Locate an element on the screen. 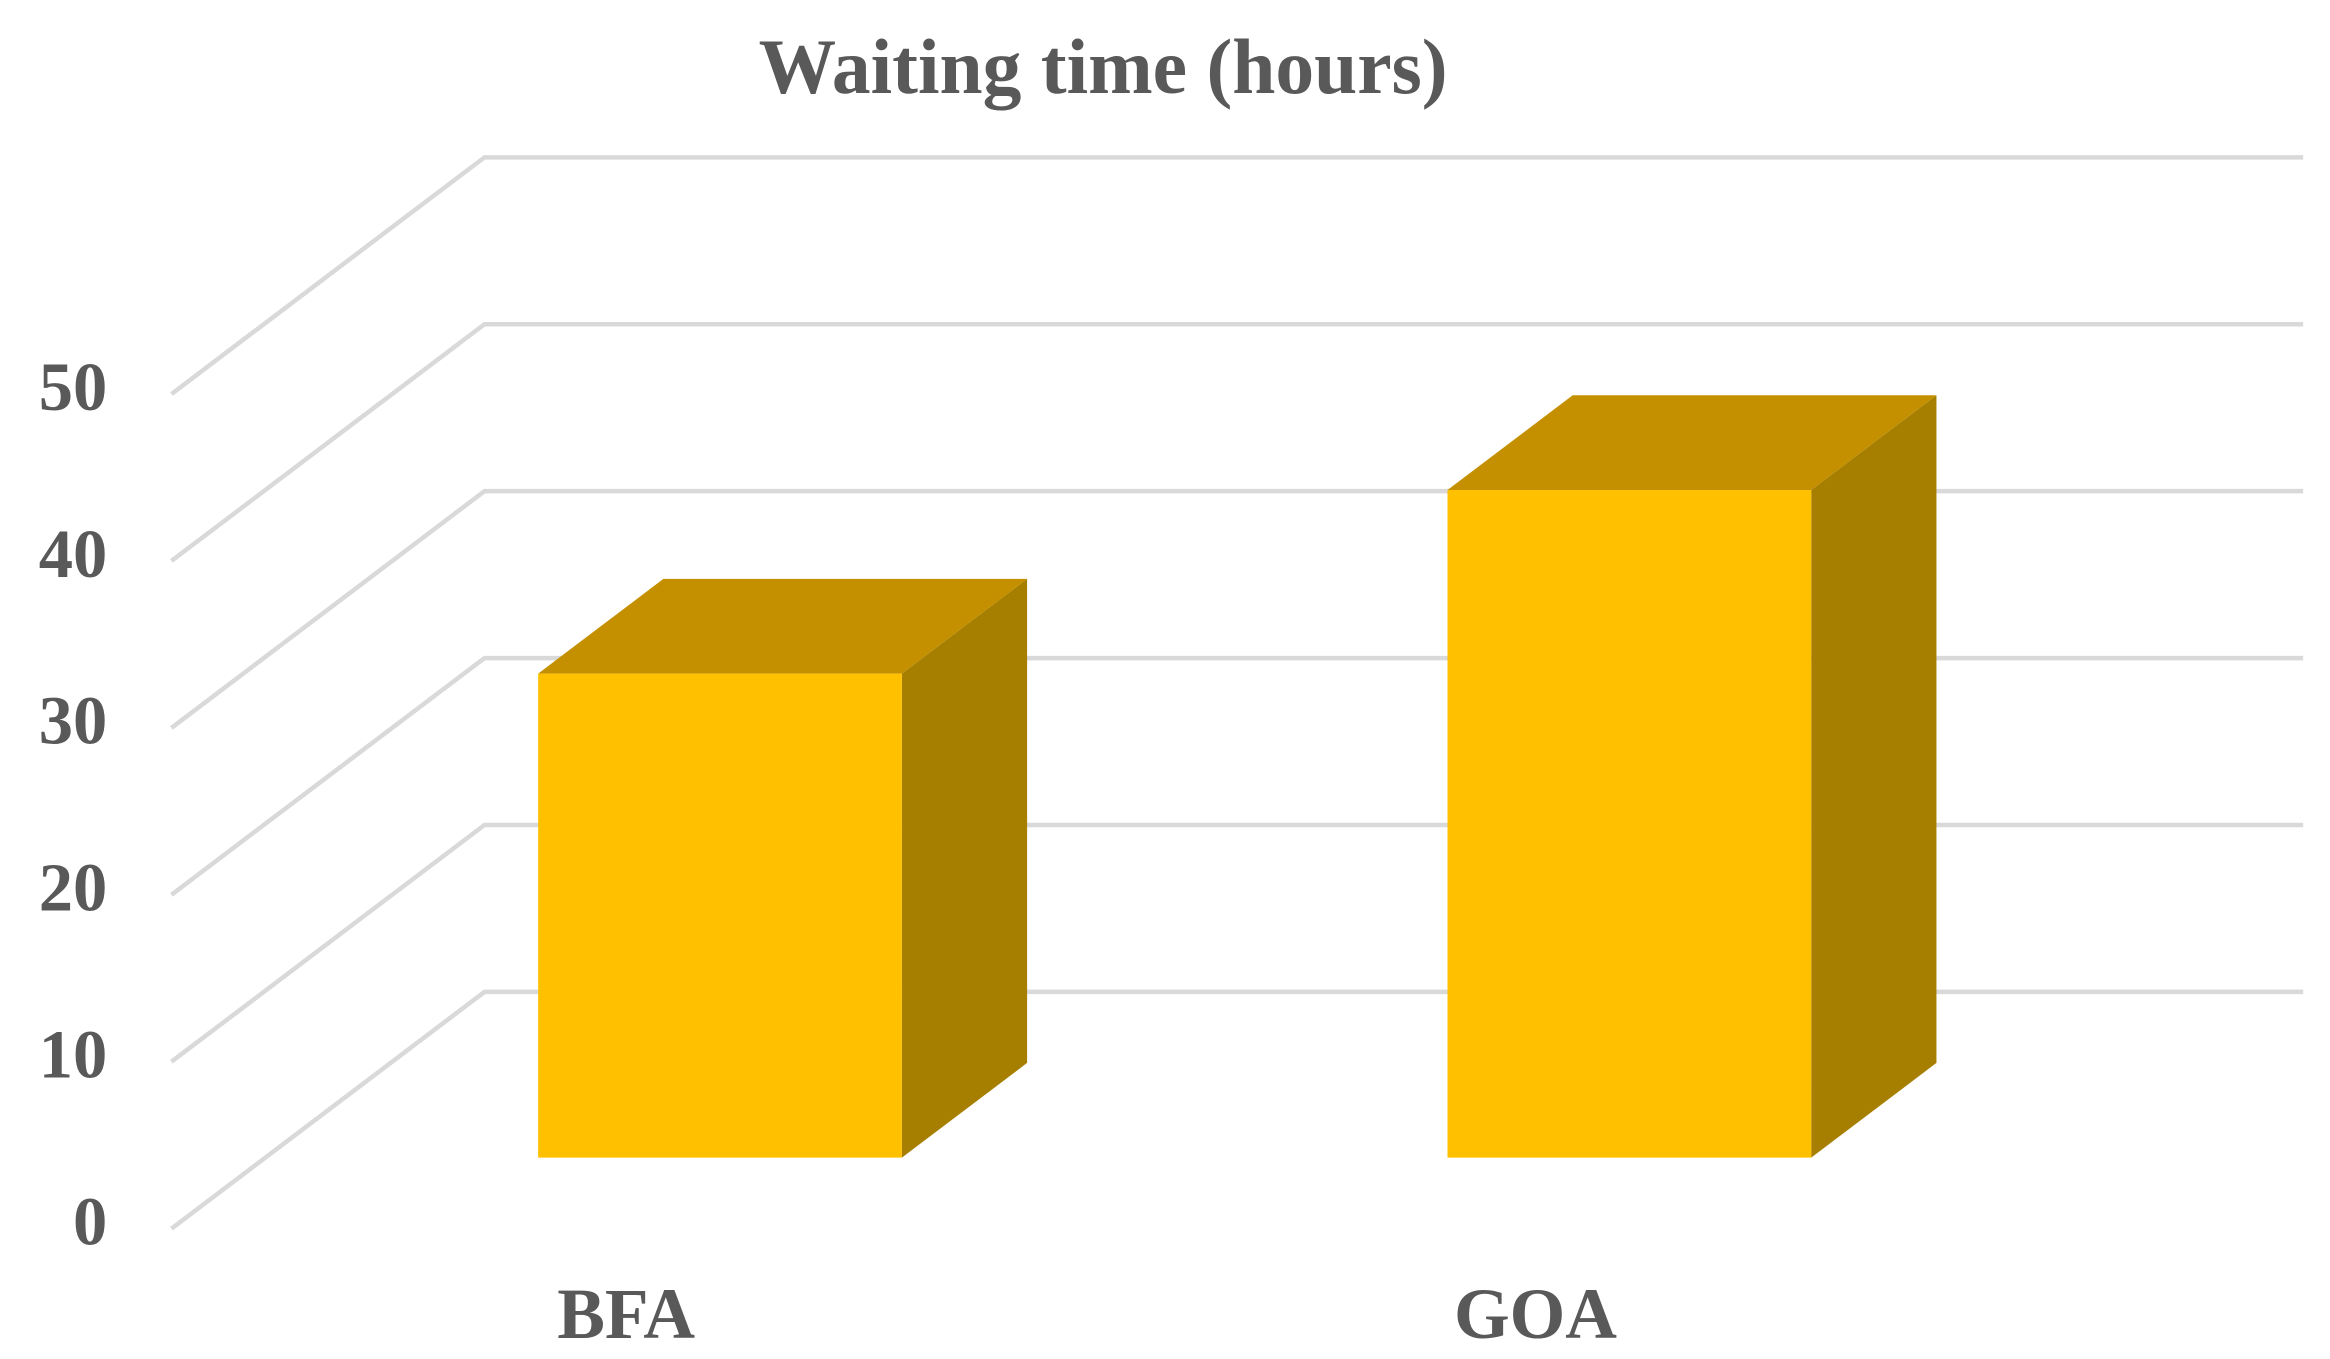  y-tick-label: 20 is located at coordinates (73, 887).